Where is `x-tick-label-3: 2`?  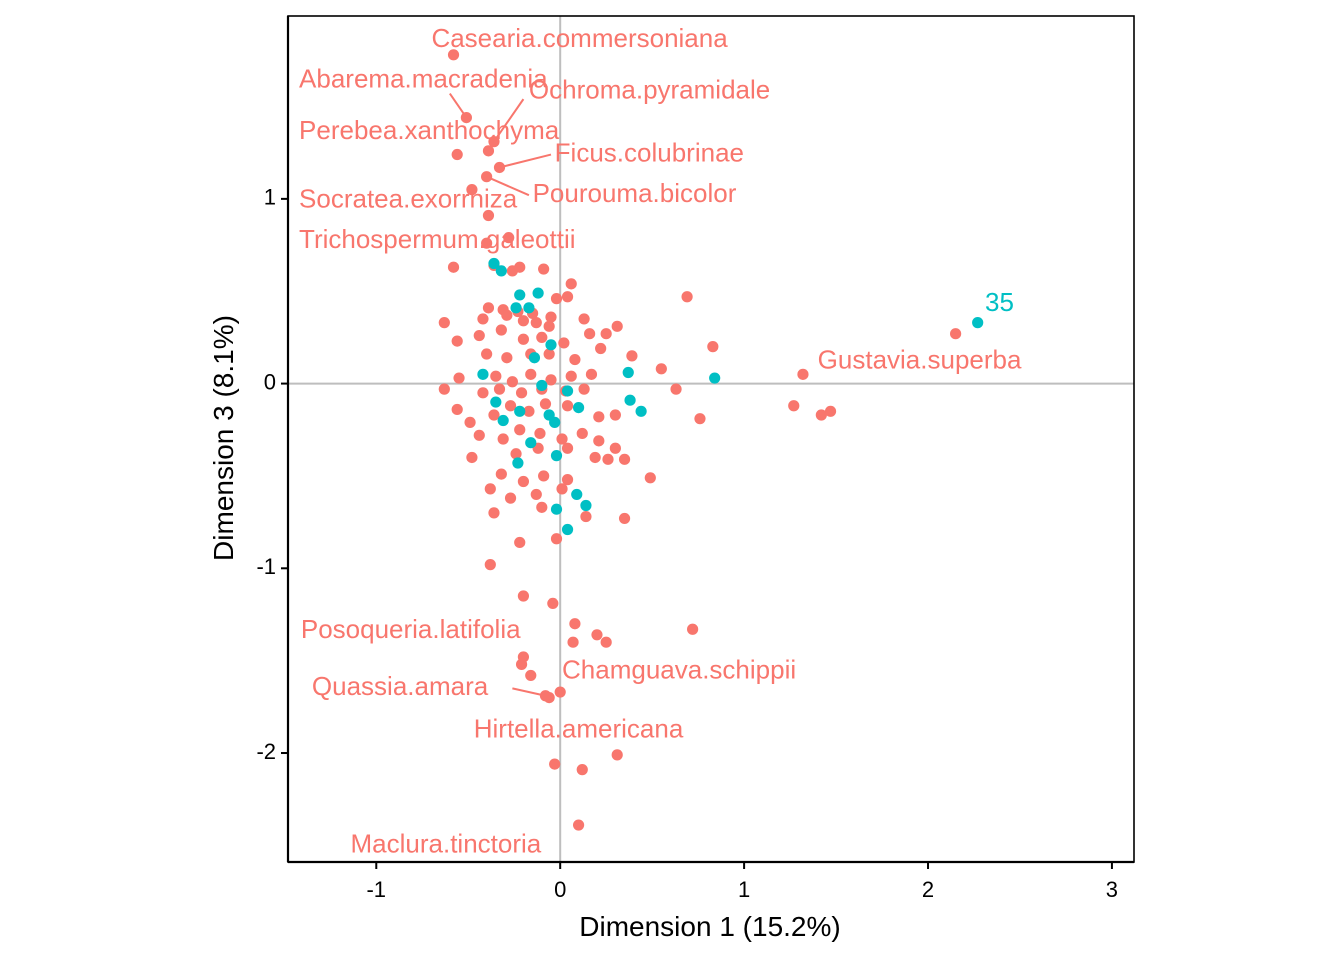
x-tick-label-3: 2 is located at coordinates (928, 889).